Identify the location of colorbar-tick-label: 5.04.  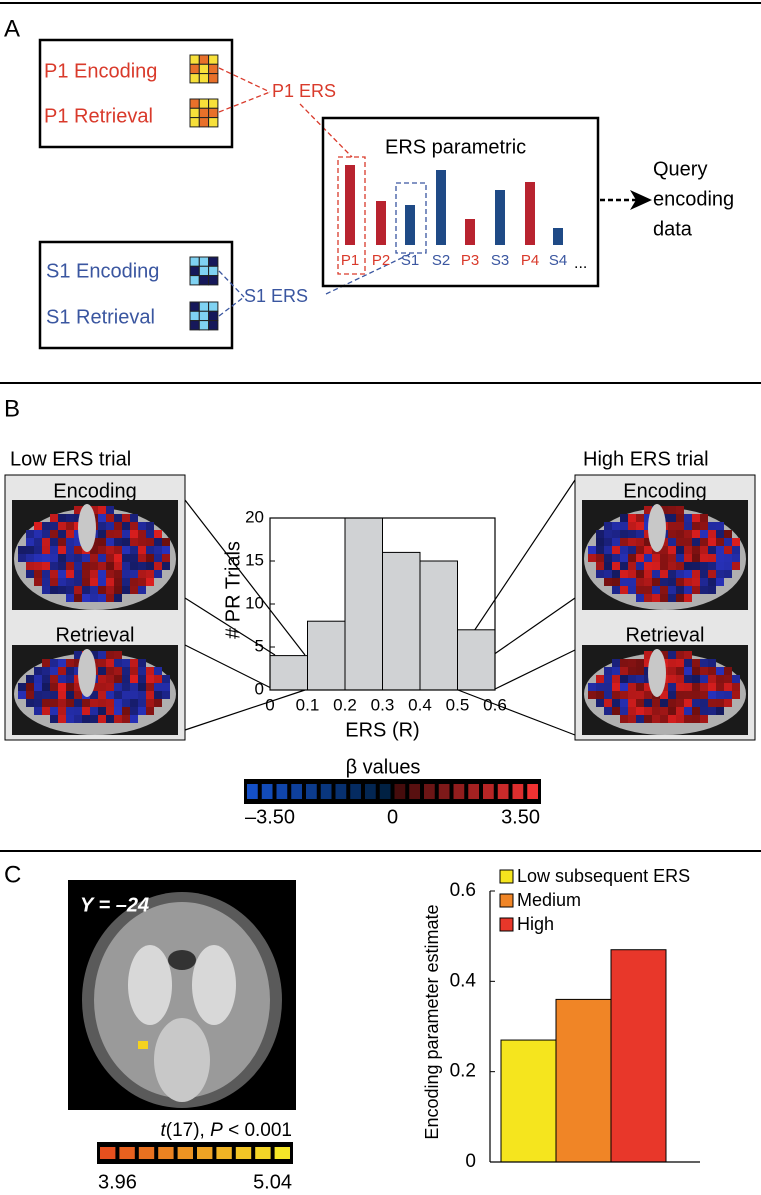
(272, 1182).